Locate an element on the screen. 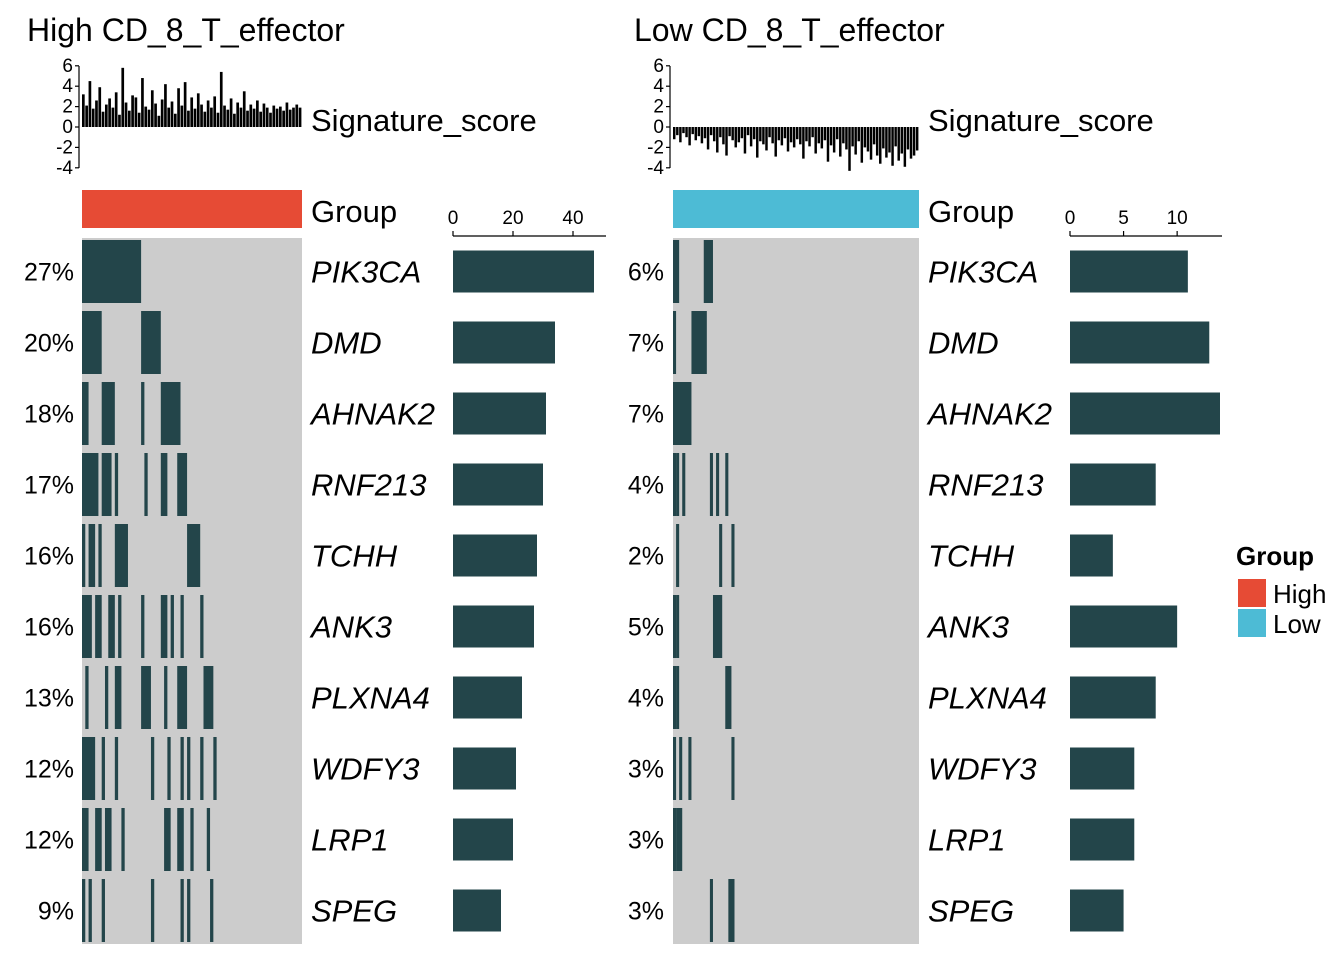 This screenshot has height=960, width=1344. group-annotation-bar is located at coordinates (192, 209).